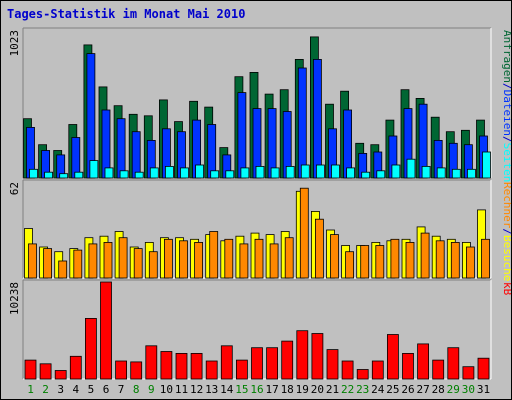  I want to click on x-tick-label-day-11: 11, so click(181, 389).